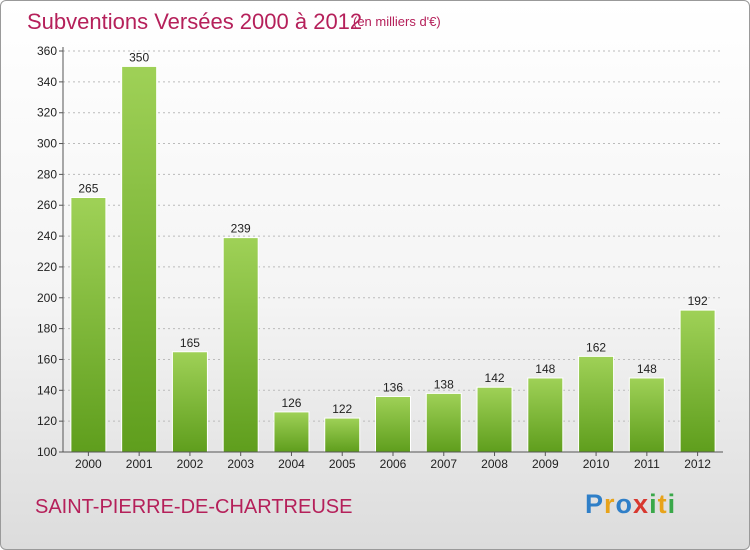 The height and width of the screenshot is (550, 750). What do you see at coordinates (443, 464) in the screenshot?
I see `x-tick-label: 2007` at bounding box center [443, 464].